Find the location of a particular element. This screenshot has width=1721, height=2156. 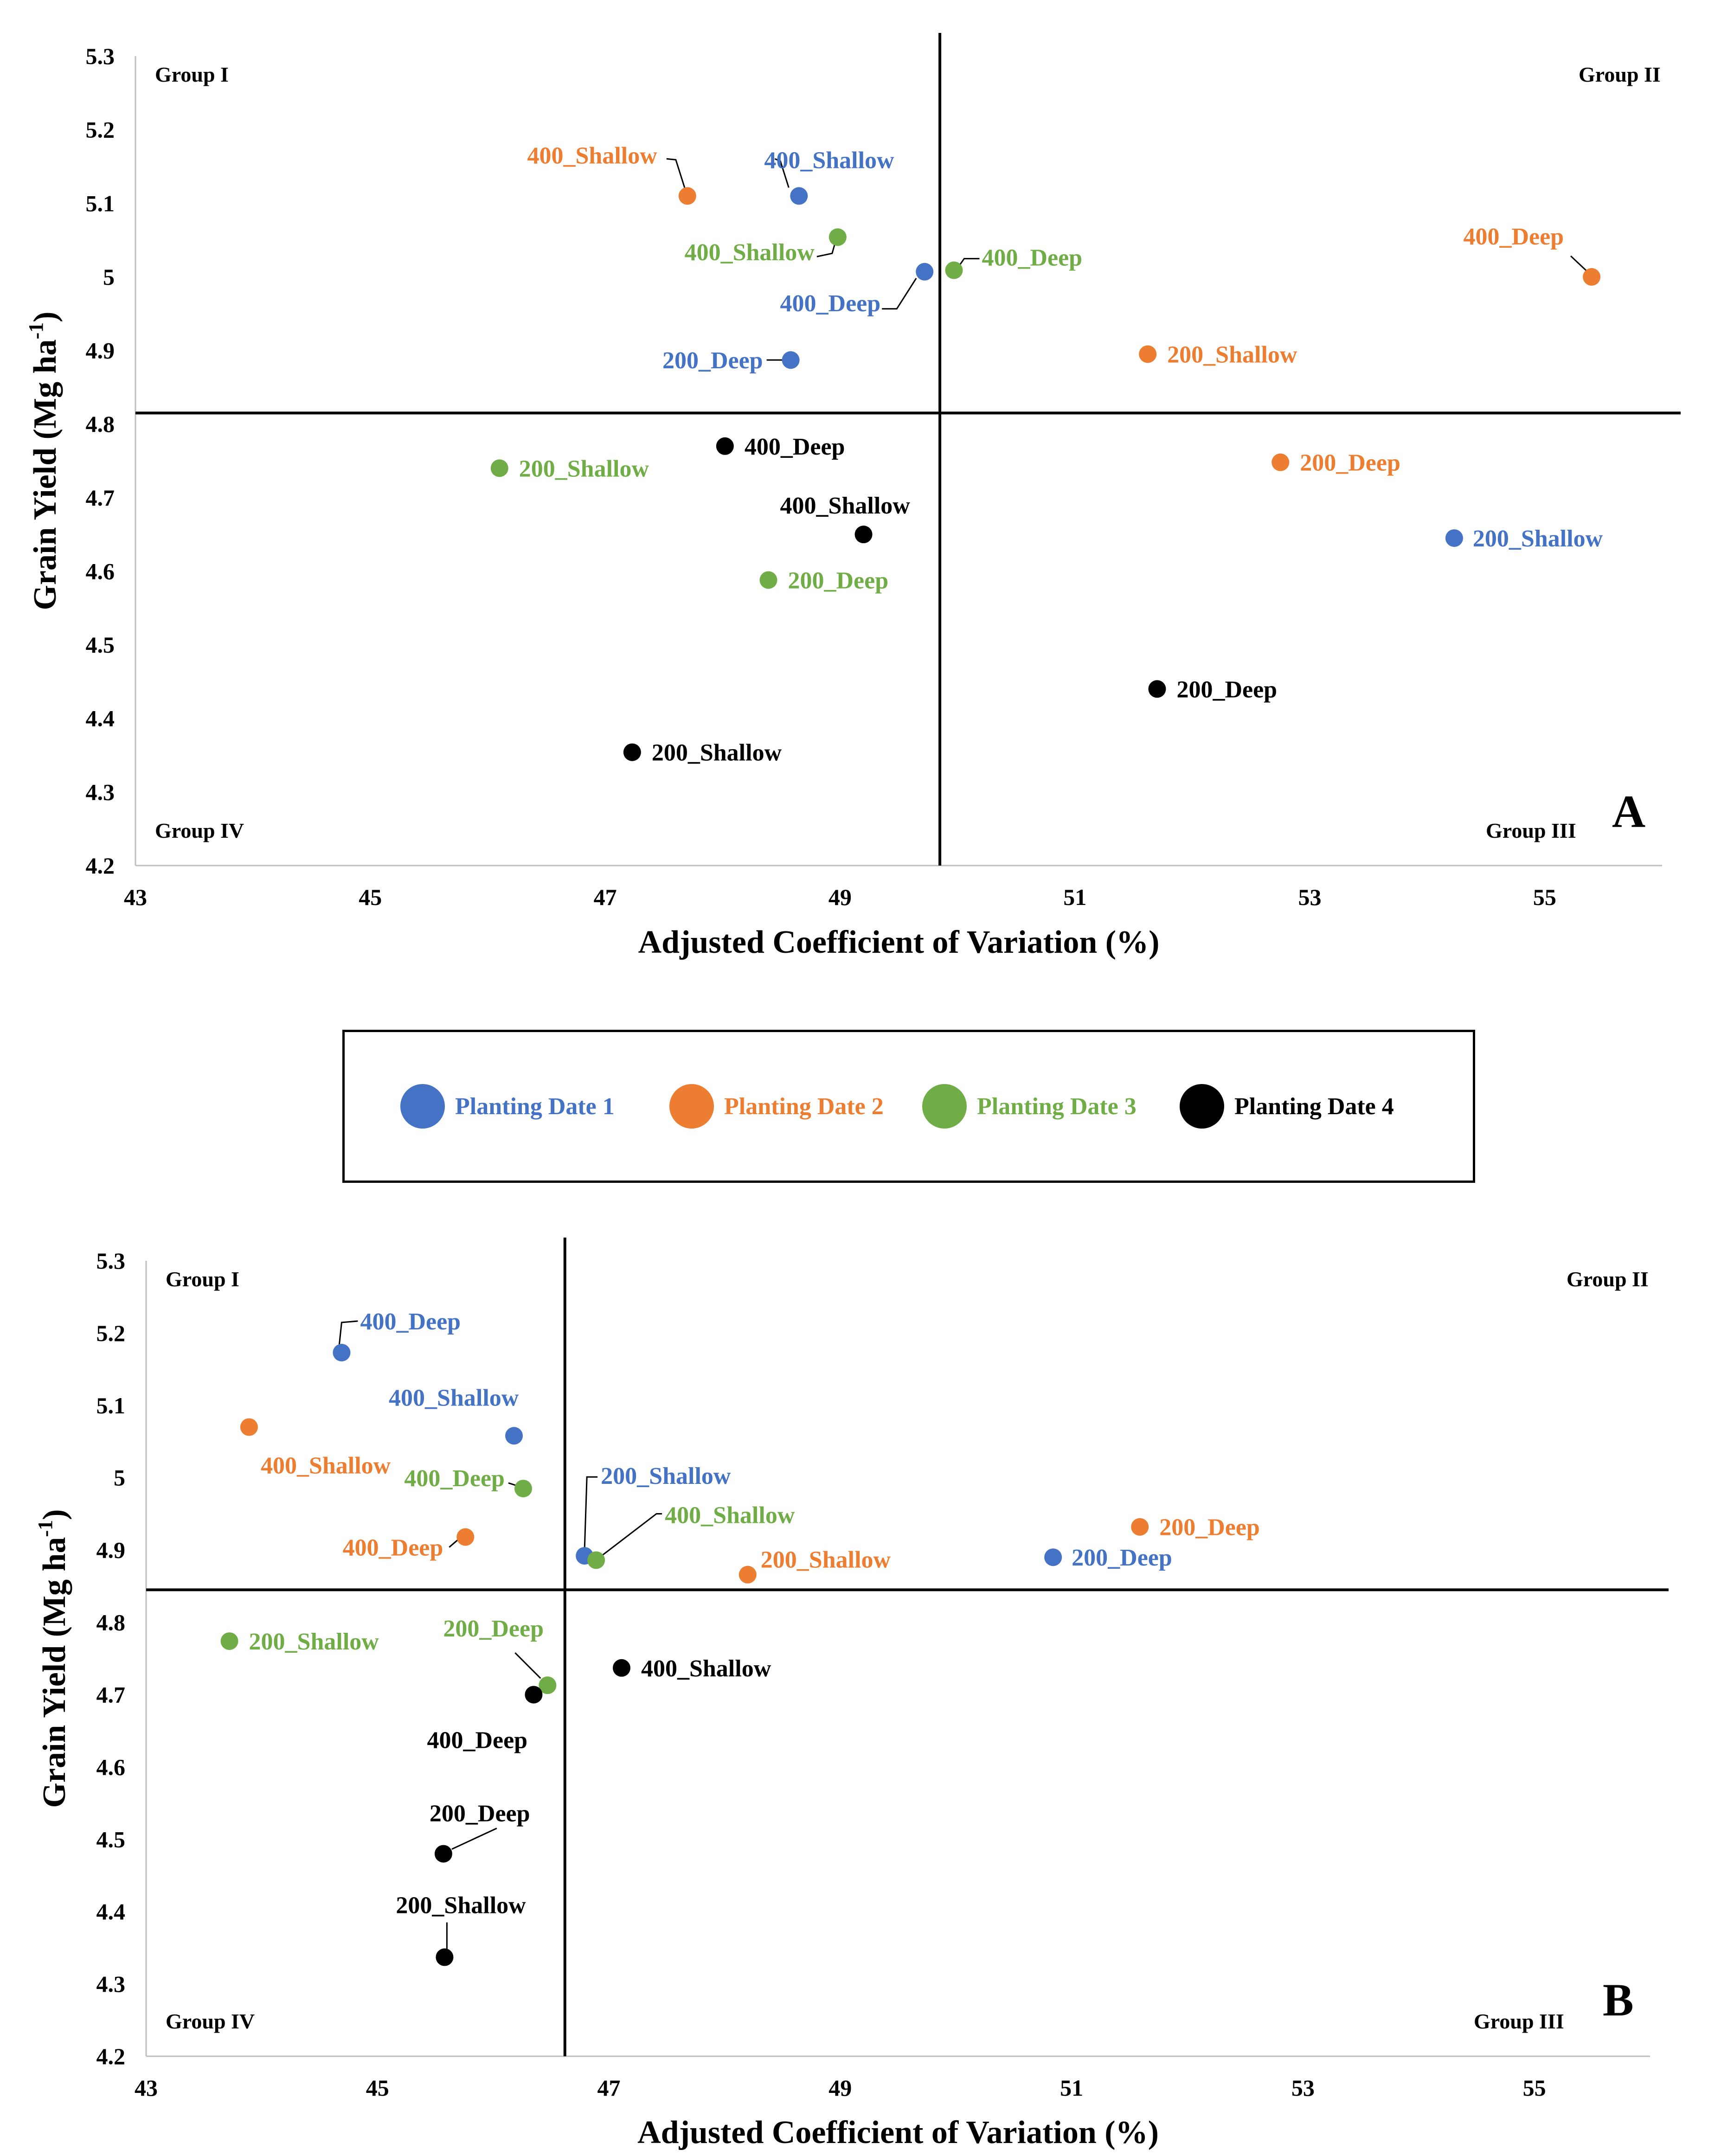

x-tick-label: 49 is located at coordinates (840, 897).